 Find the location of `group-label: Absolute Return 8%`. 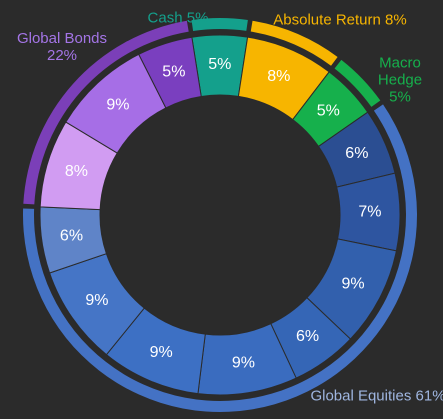

group-label: Absolute Return 8% is located at coordinates (340, 20).